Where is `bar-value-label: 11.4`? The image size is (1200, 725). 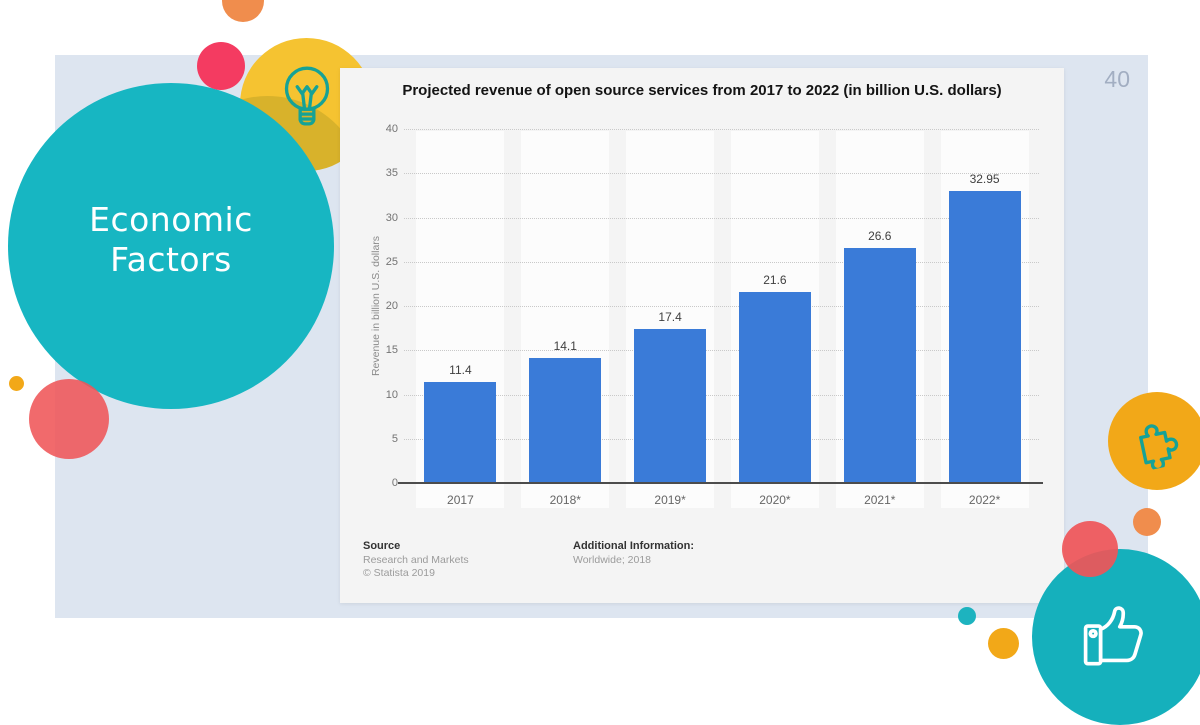 bar-value-label: 11.4 is located at coordinates (460, 370).